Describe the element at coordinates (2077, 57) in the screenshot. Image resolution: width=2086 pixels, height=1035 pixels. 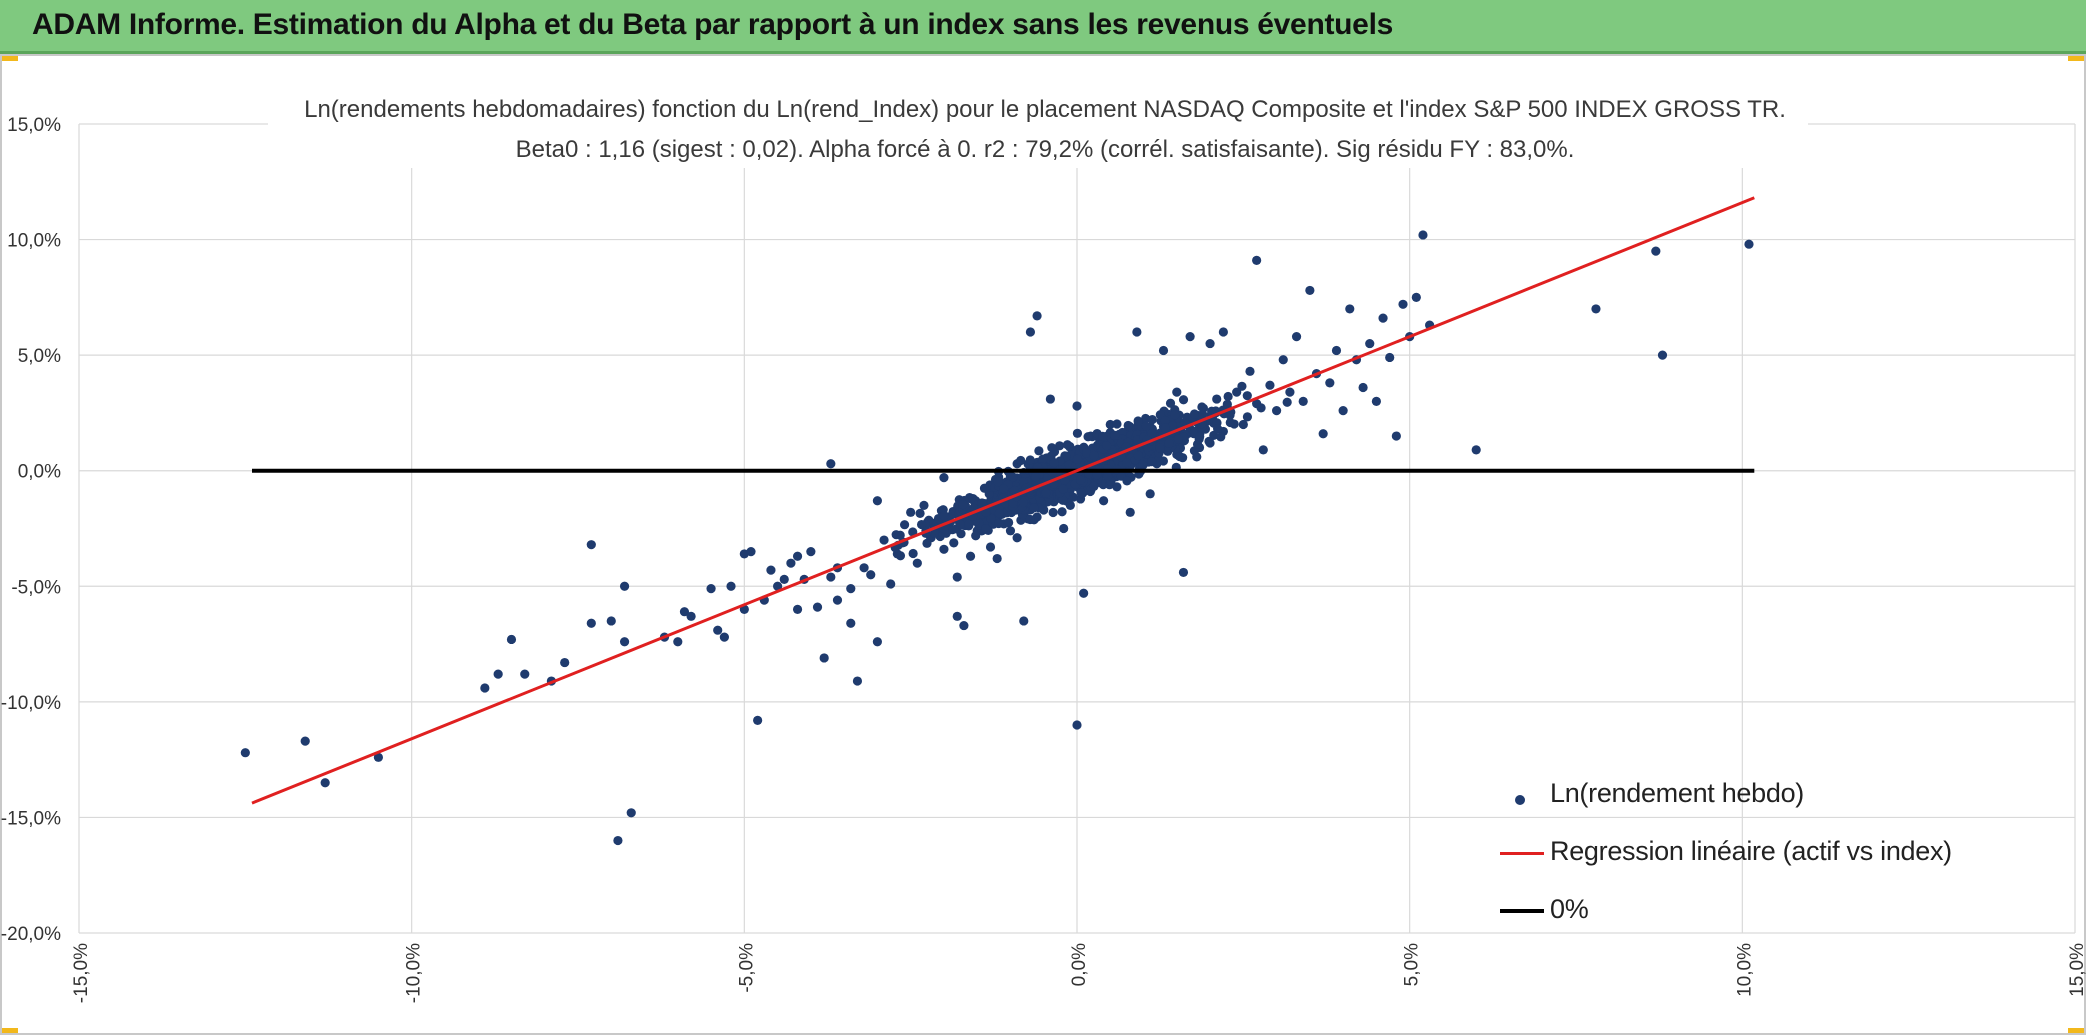
I see `corner-marker-top-right` at that location.